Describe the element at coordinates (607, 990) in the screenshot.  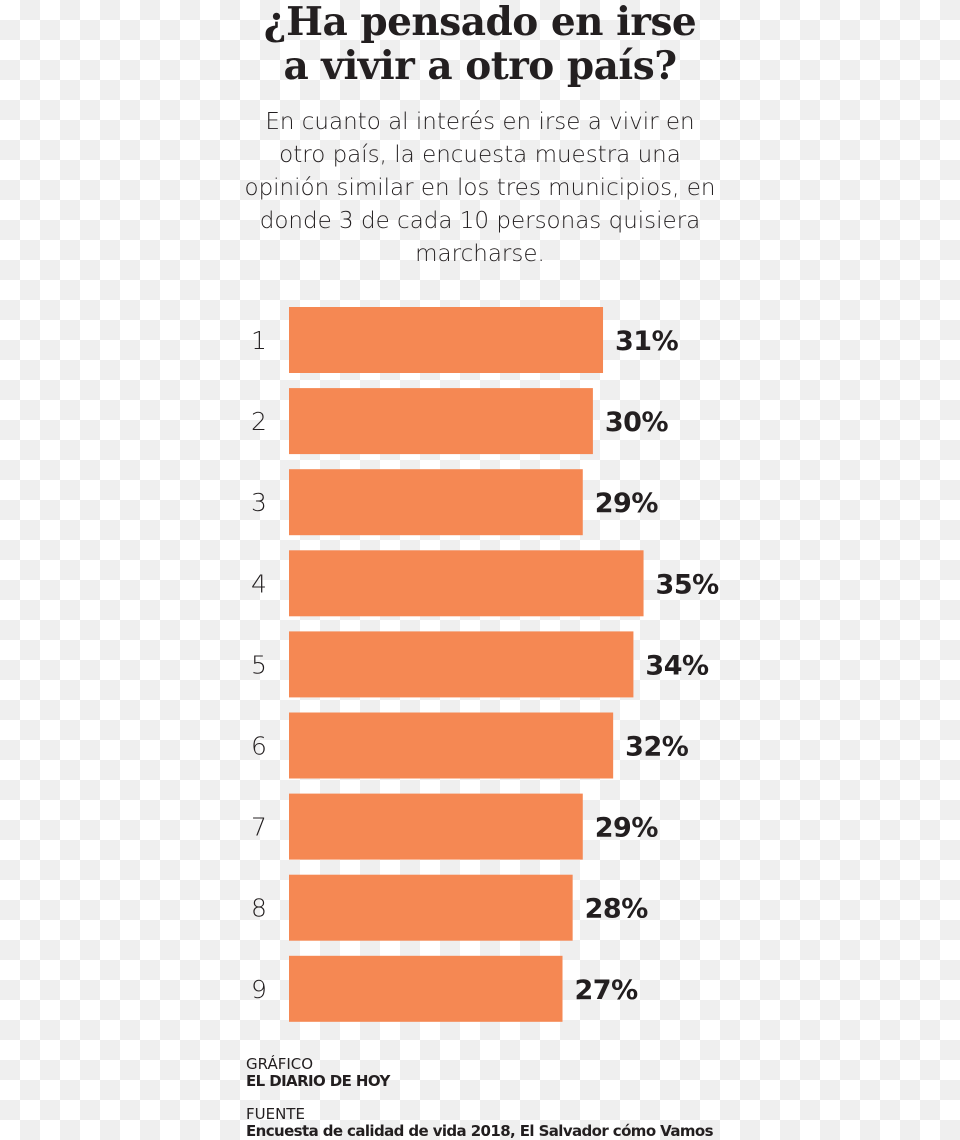
I see `value-label: 27%` at that location.